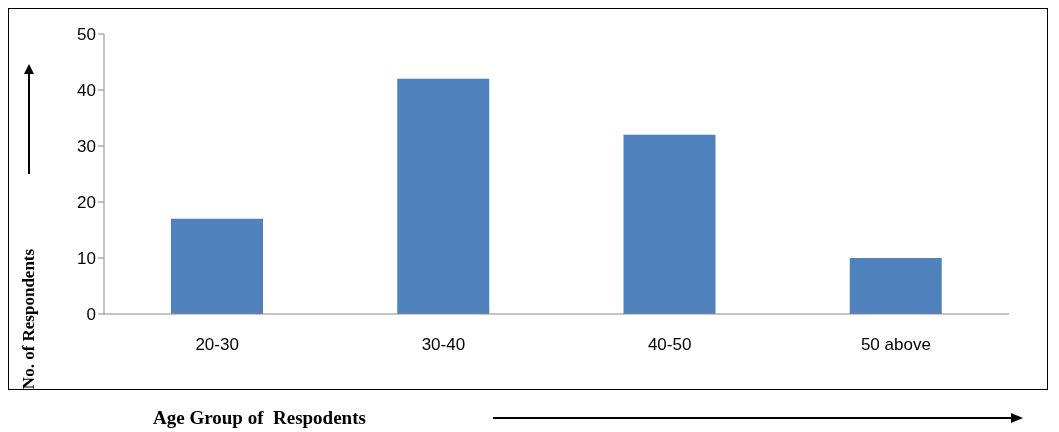 Image resolution: width=1059 pixels, height=432 pixels. I want to click on x-tick-label: 20-30, so click(217, 345).